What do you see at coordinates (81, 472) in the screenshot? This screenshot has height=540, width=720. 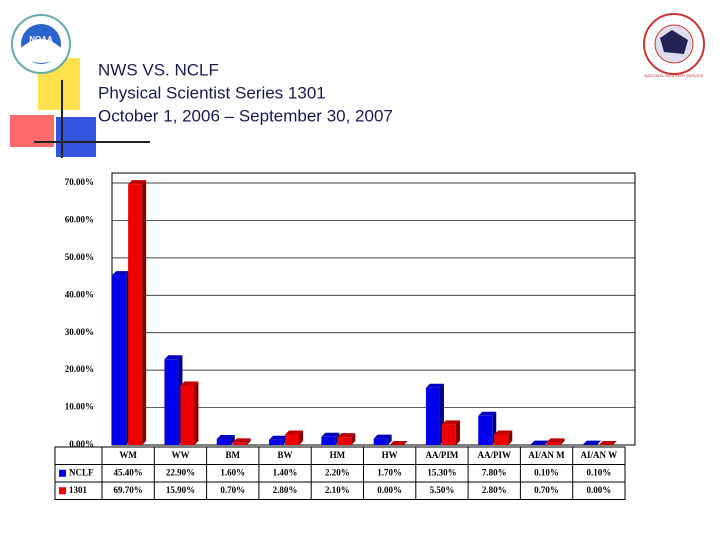 I see `legend-label: NCLF` at bounding box center [81, 472].